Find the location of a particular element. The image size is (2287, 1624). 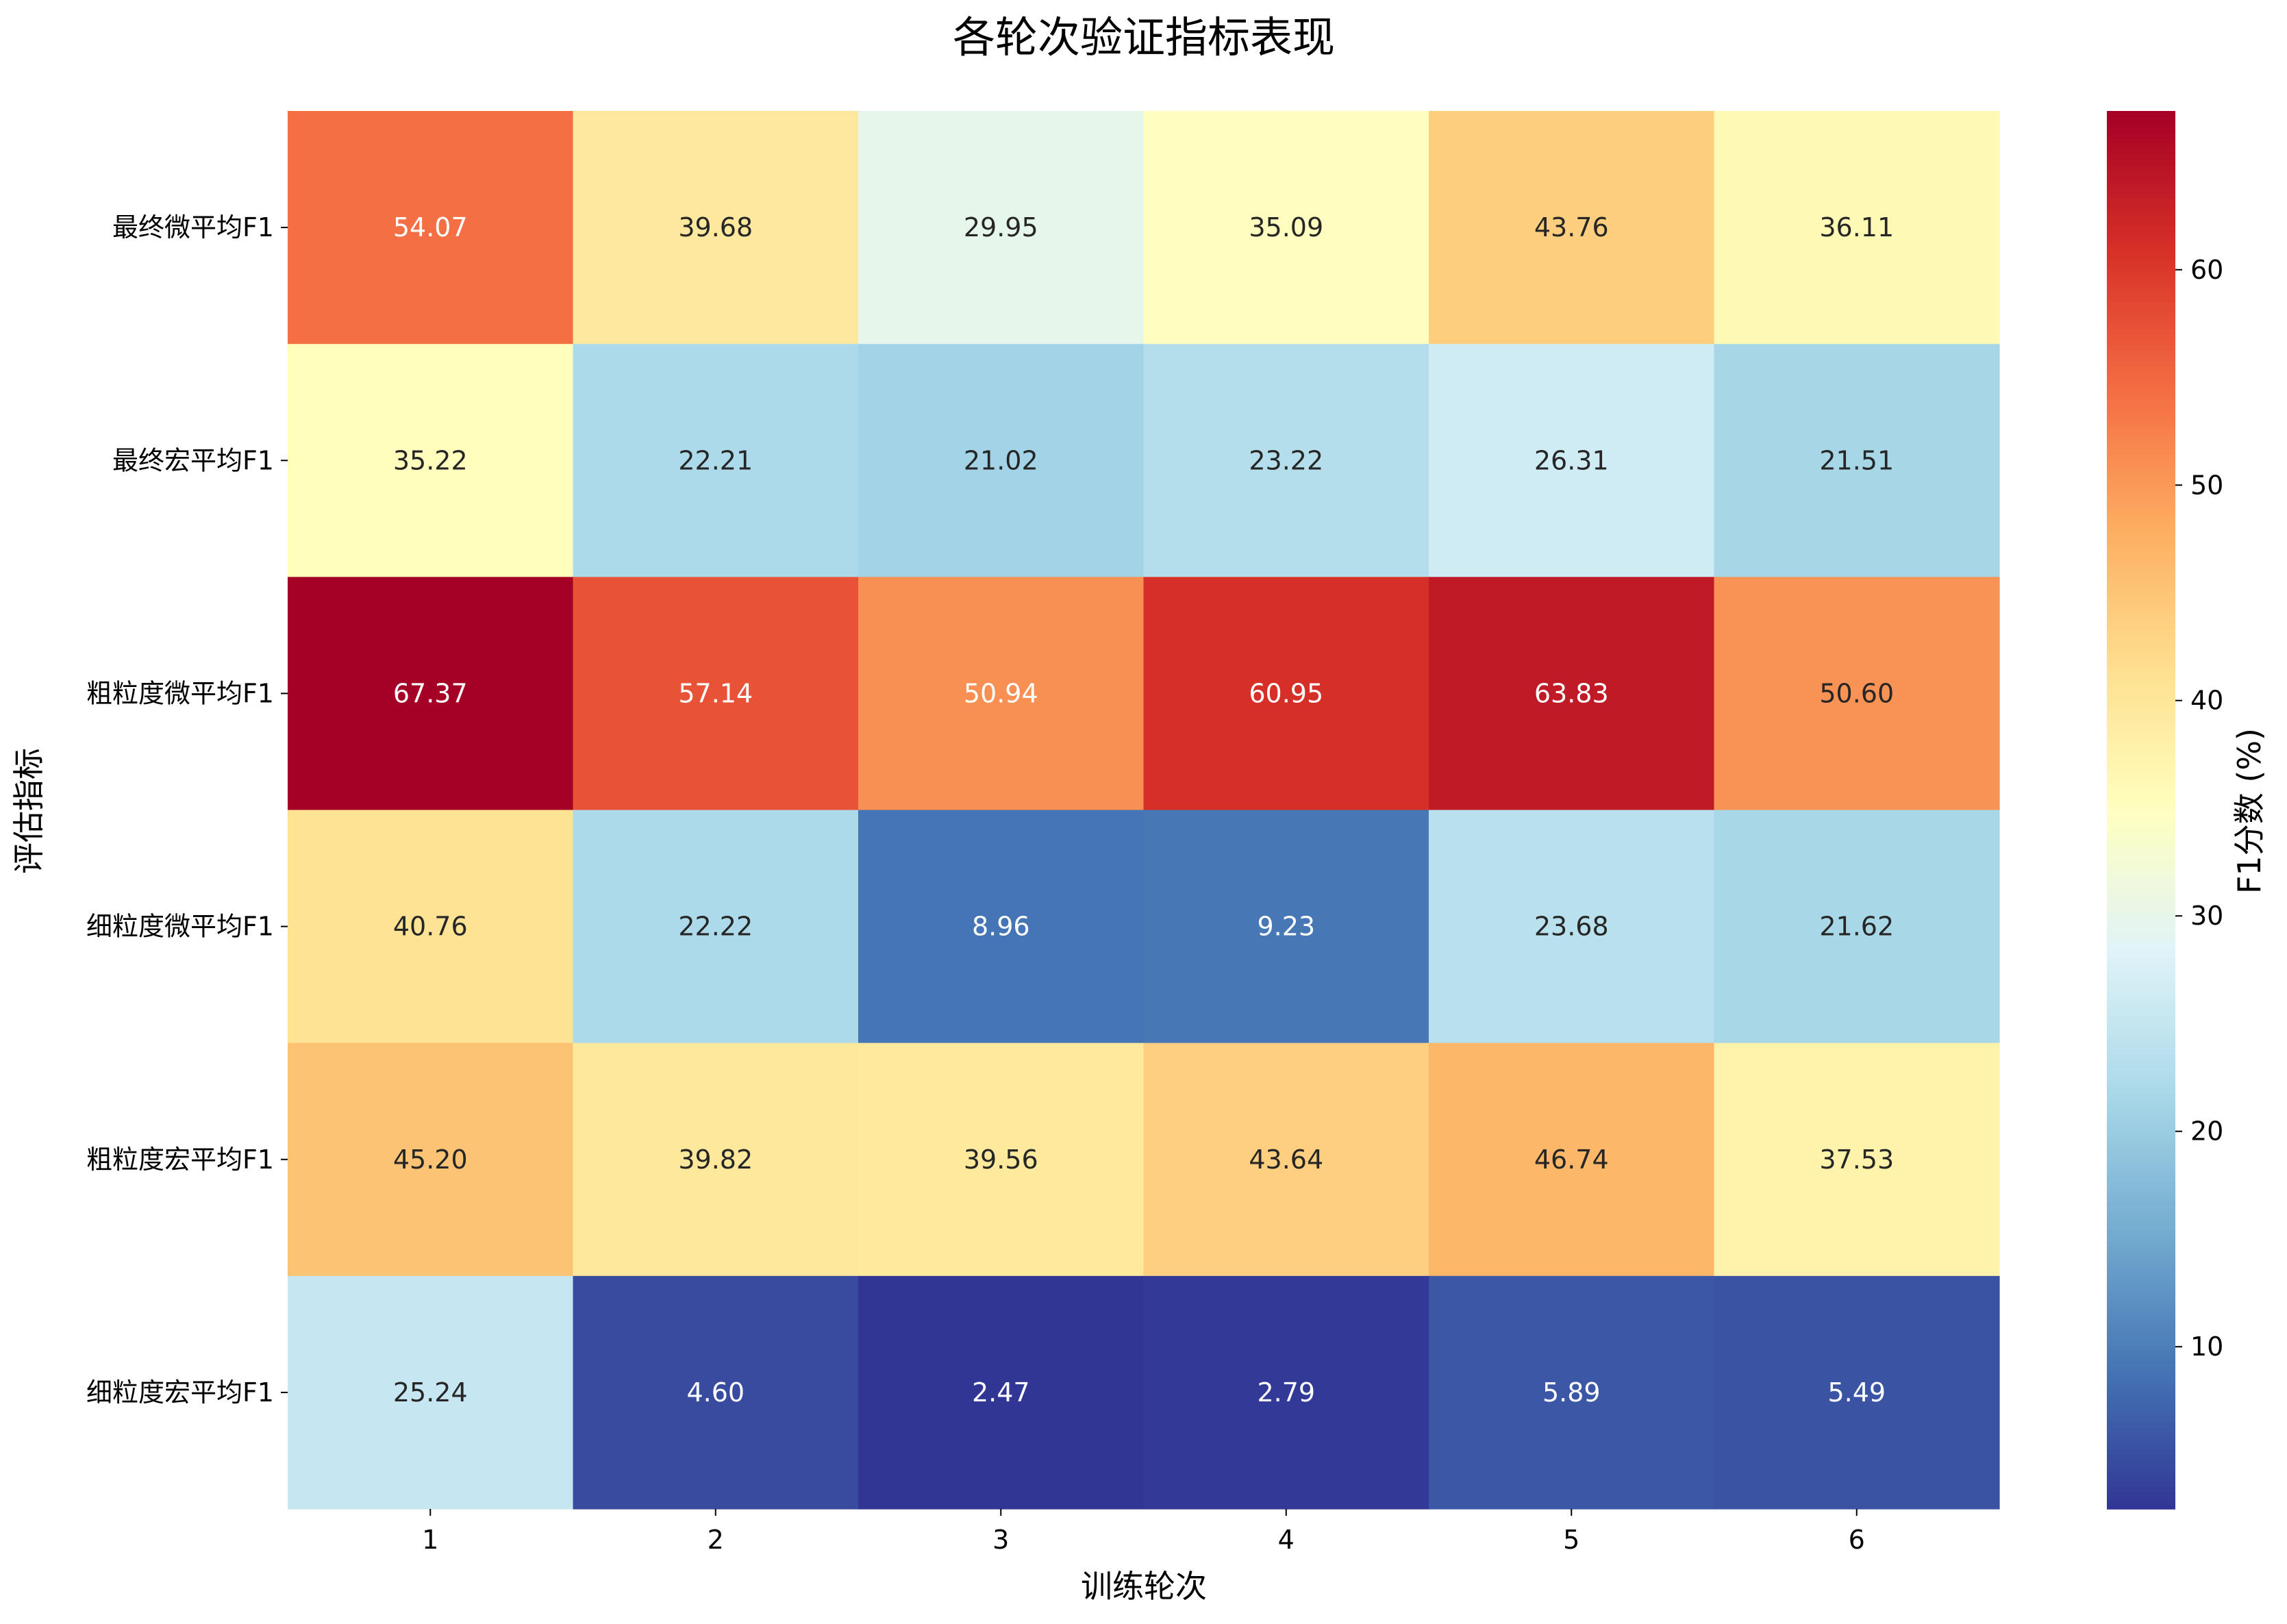

y-tick-label: 最终宏平均F1 is located at coordinates (193, 460).